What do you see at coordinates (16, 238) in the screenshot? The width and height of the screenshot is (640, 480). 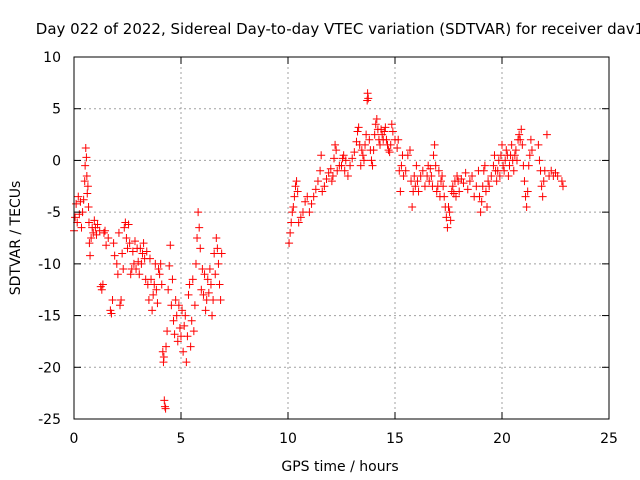 I see `y-axis-label: SDTVAR / TECUs` at bounding box center [16, 238].